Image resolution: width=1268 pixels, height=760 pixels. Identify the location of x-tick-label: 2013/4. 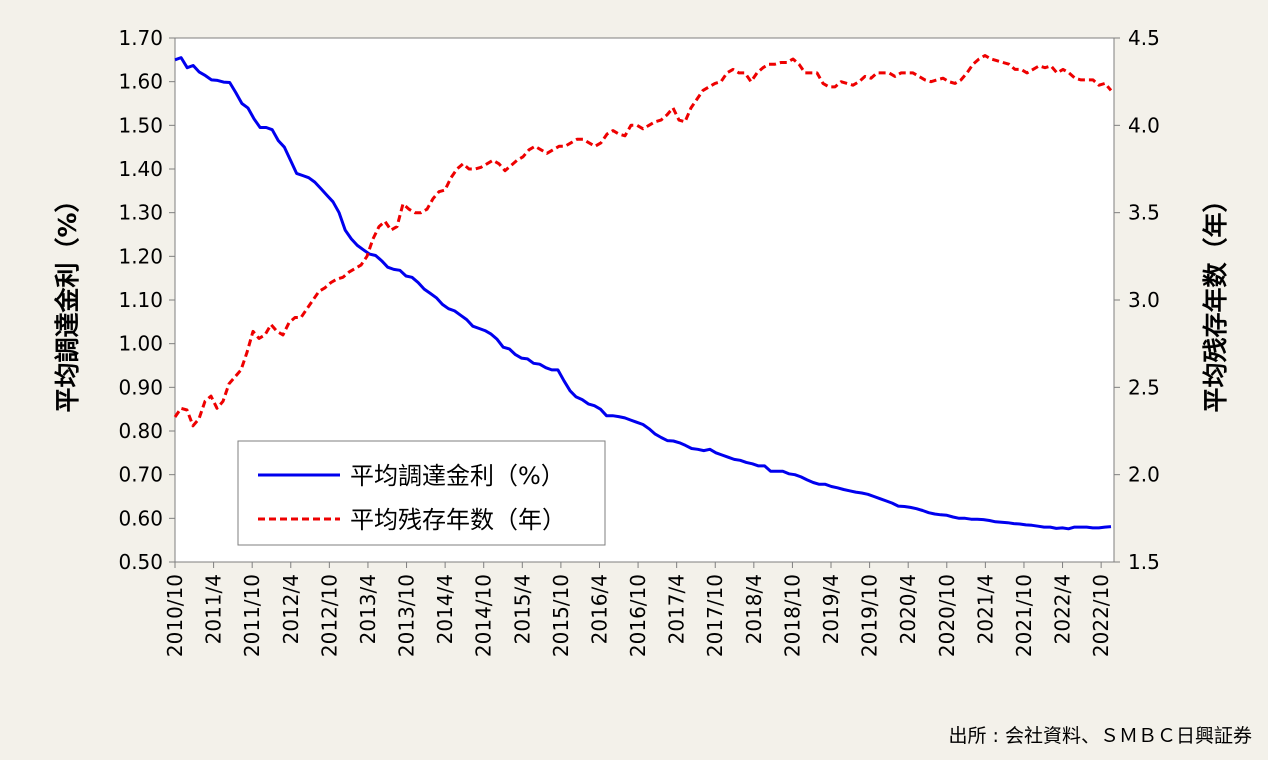
(368, 609).